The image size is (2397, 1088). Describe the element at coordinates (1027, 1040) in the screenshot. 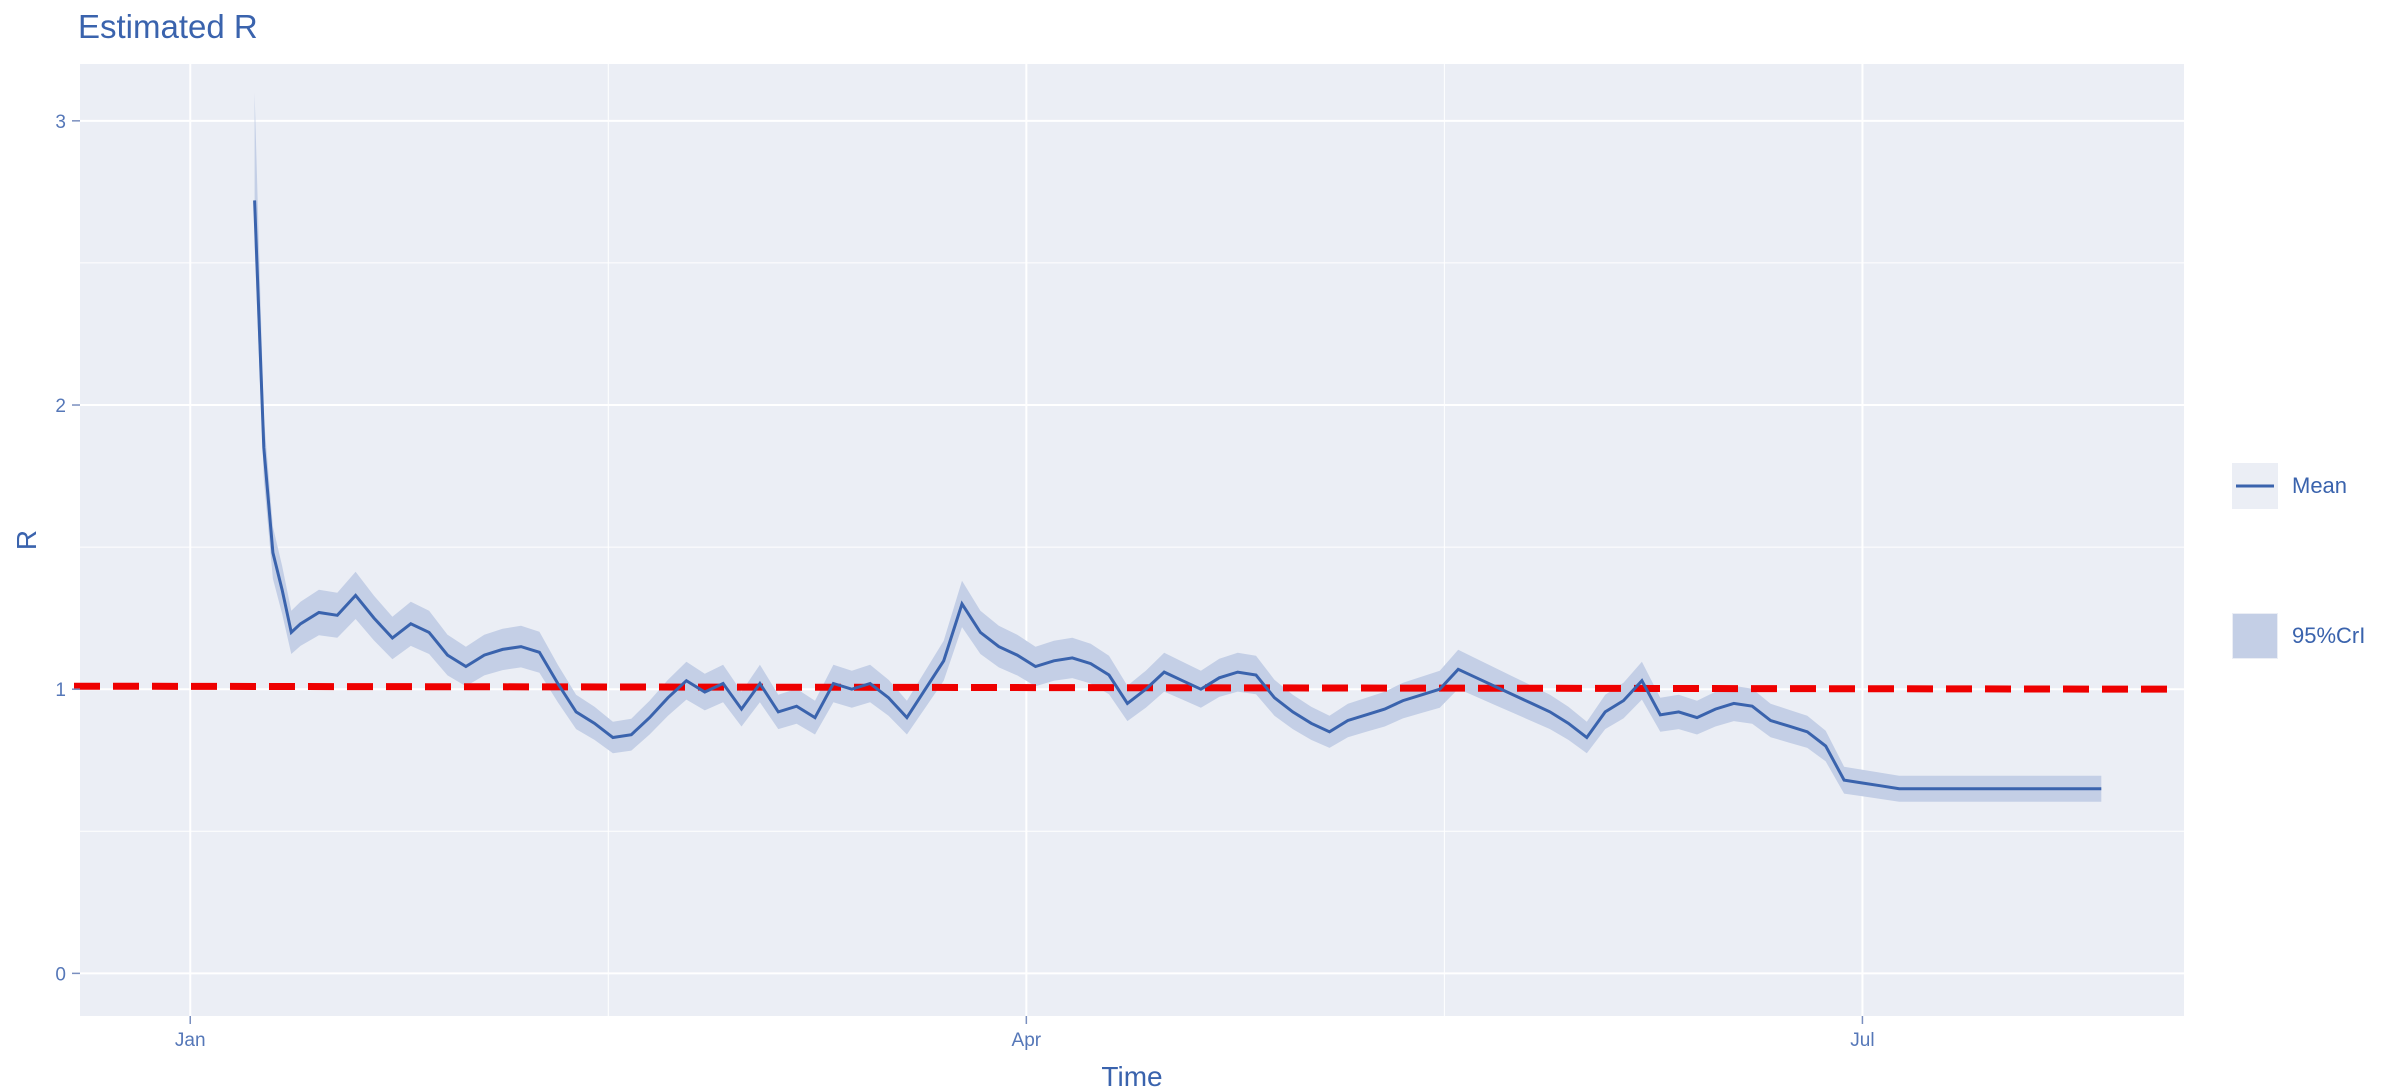

I see `x-tick-label: Apr` at that location.